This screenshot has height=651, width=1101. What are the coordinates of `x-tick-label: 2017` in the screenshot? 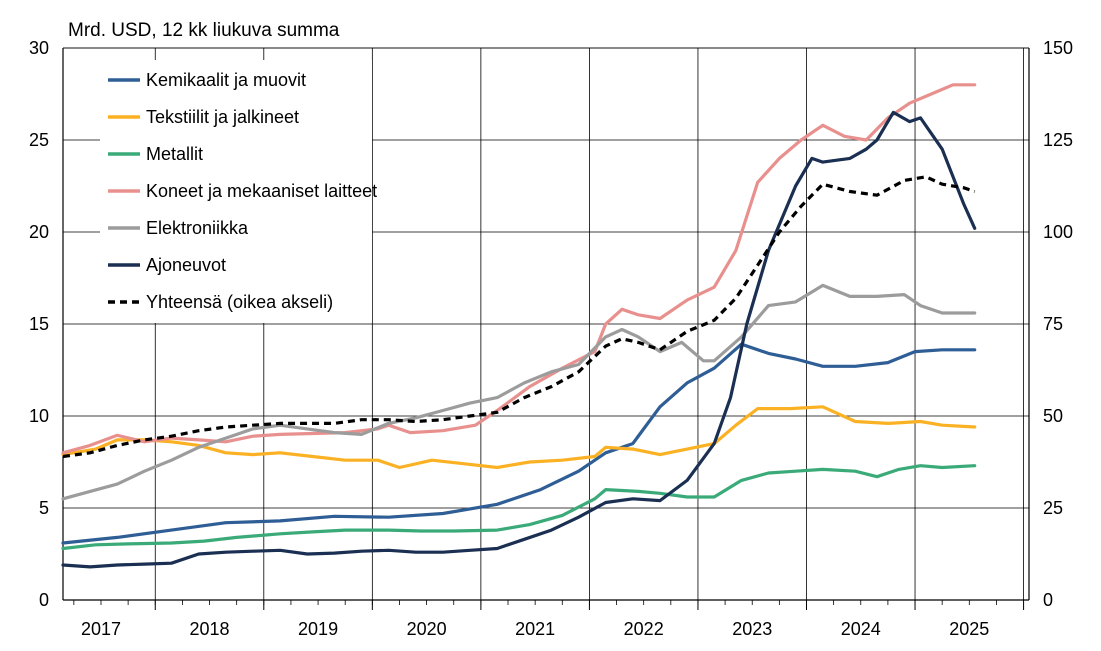 It's located at (101, 629).